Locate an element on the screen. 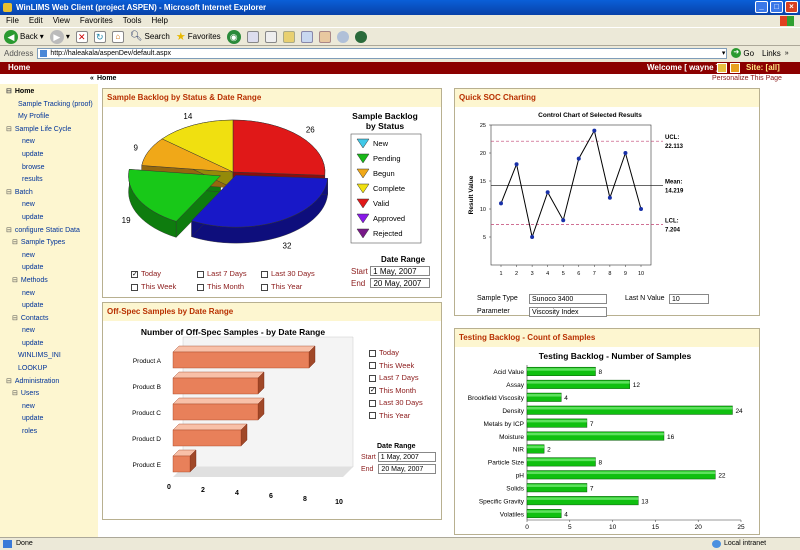 The image size is (800, 550). sidebar-item-contacts: ⊟ Contacts is located at coordinates (49, 319).